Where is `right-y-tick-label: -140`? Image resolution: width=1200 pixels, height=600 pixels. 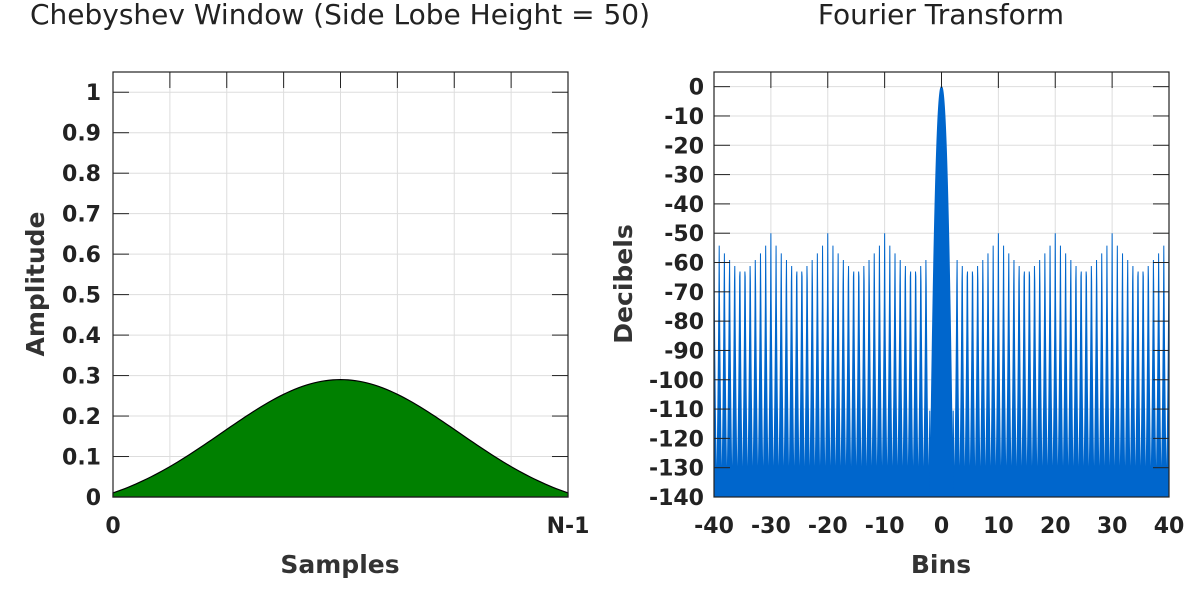 right-y-tick-label: -140 is located at coordinates (676, 498).